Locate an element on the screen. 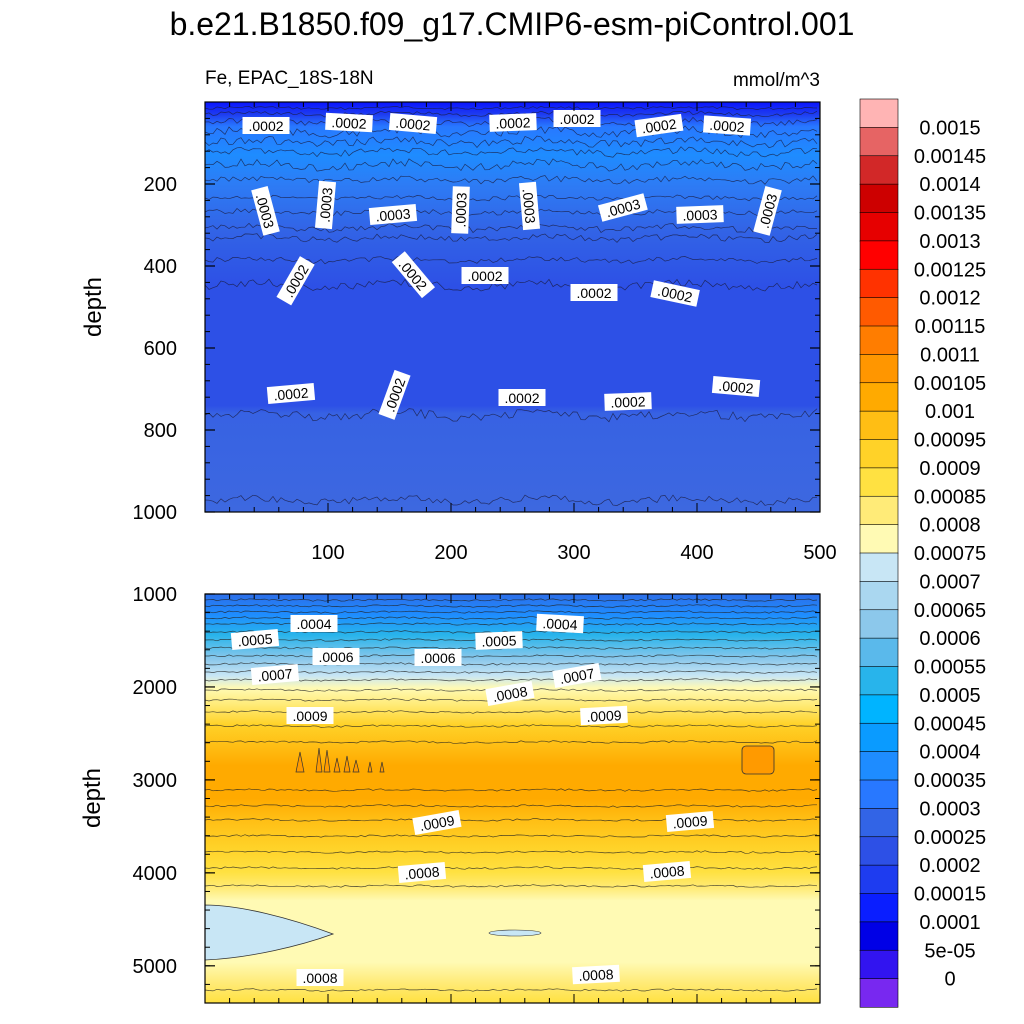 Image resolution: width=1024 pixels, height=1024 pixels. colorbar-label: 0.00025 is located at coordinates (950, 838).